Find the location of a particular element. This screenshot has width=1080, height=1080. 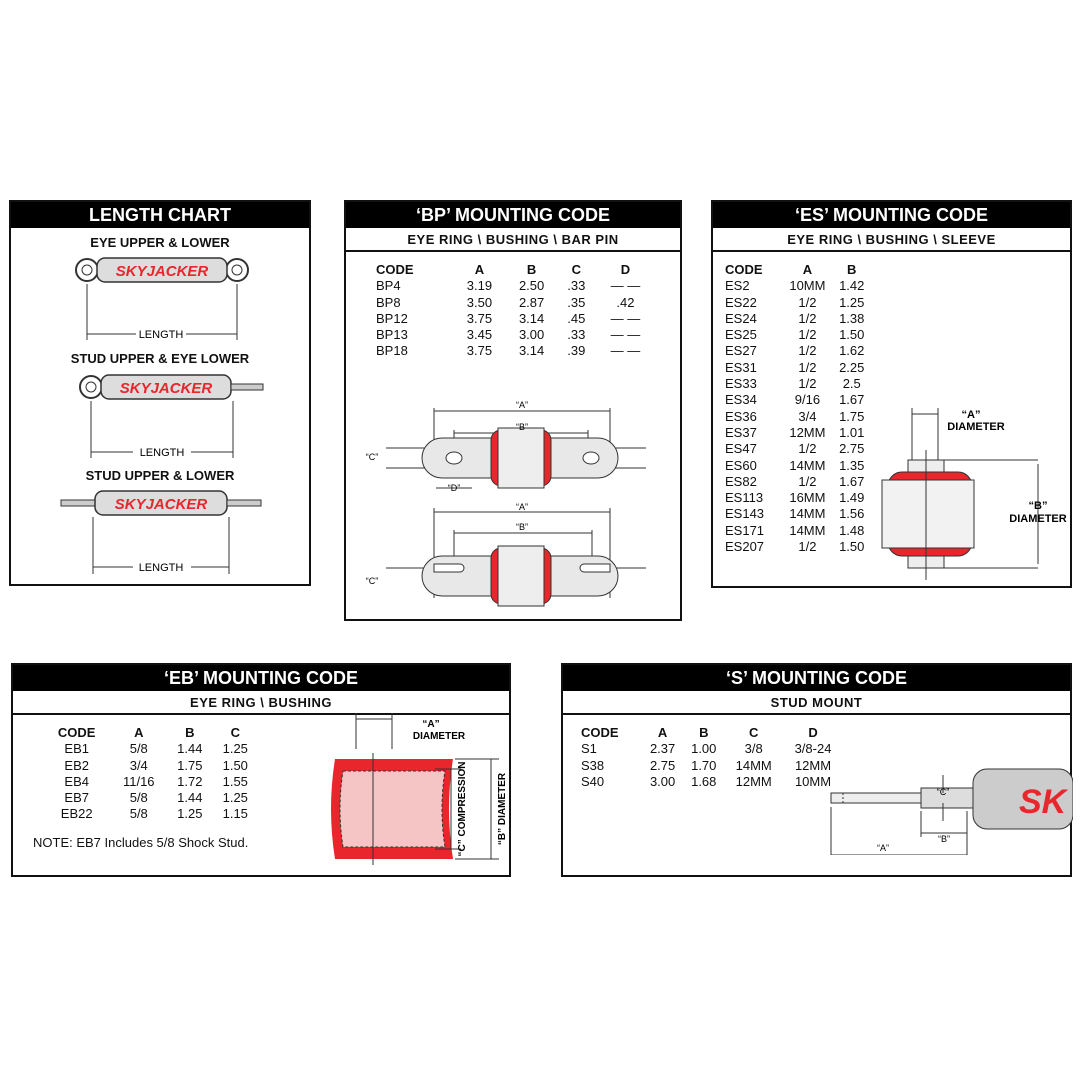

table-row: ES113 16MM 1.49 is located at coordinates (797, 498).